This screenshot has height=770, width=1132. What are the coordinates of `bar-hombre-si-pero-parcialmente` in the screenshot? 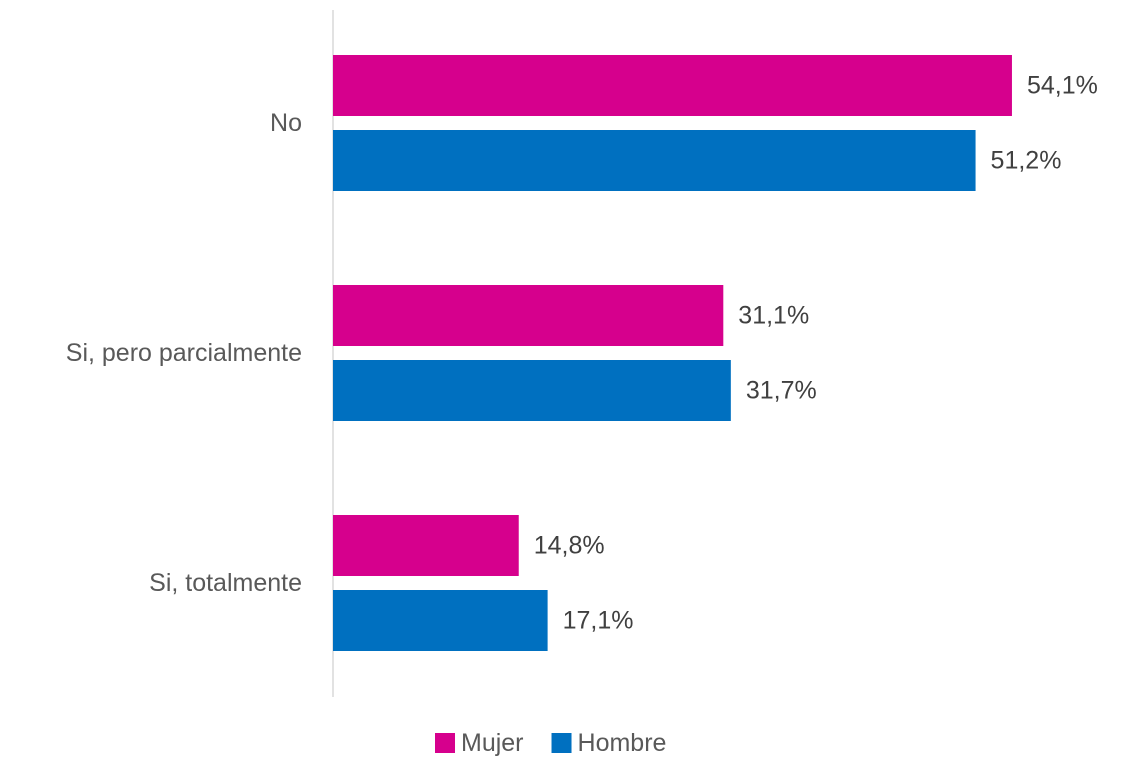 It's located at (532, 390).